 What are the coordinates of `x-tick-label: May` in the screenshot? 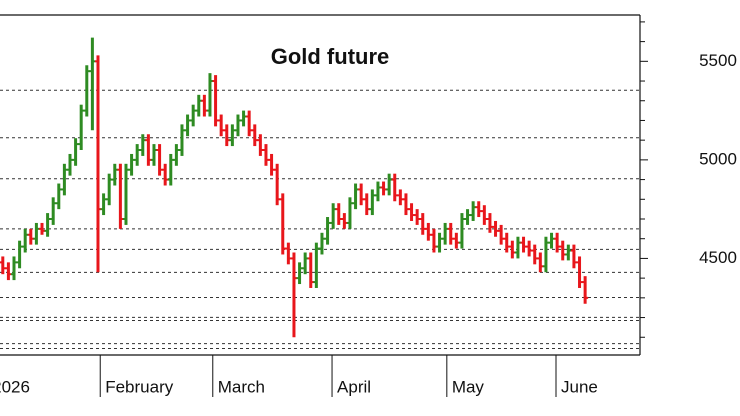 It's located at (468, 386).